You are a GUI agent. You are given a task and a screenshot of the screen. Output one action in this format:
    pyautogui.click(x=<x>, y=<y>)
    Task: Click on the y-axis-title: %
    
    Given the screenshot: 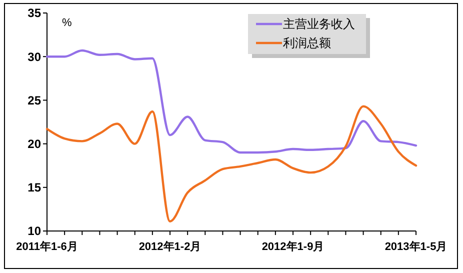 What is the action you would take?
    pyautogui.click(x=67, y=23)
    